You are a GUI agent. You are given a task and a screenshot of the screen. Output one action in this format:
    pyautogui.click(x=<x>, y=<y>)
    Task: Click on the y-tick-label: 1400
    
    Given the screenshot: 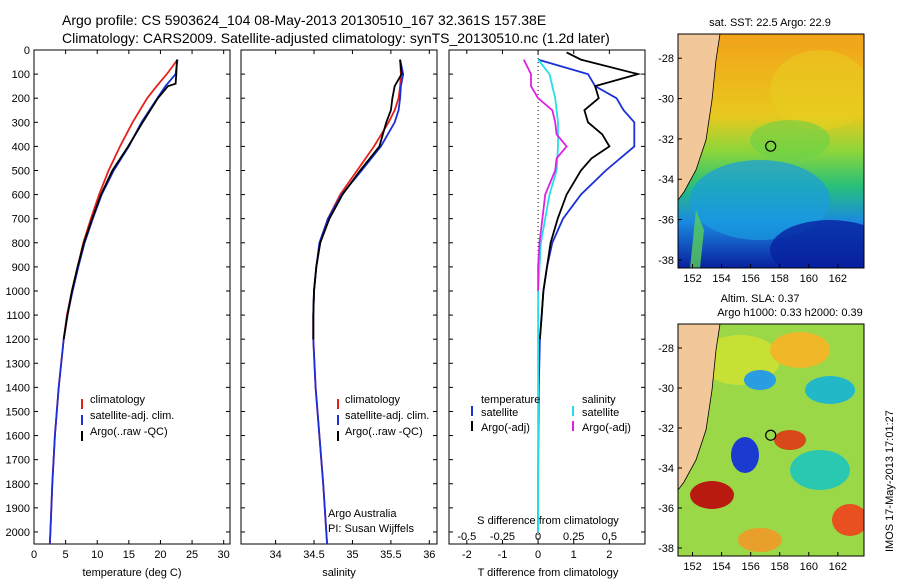 What is the action you would take?
    pyautogui.click(x=18, y=388)
    